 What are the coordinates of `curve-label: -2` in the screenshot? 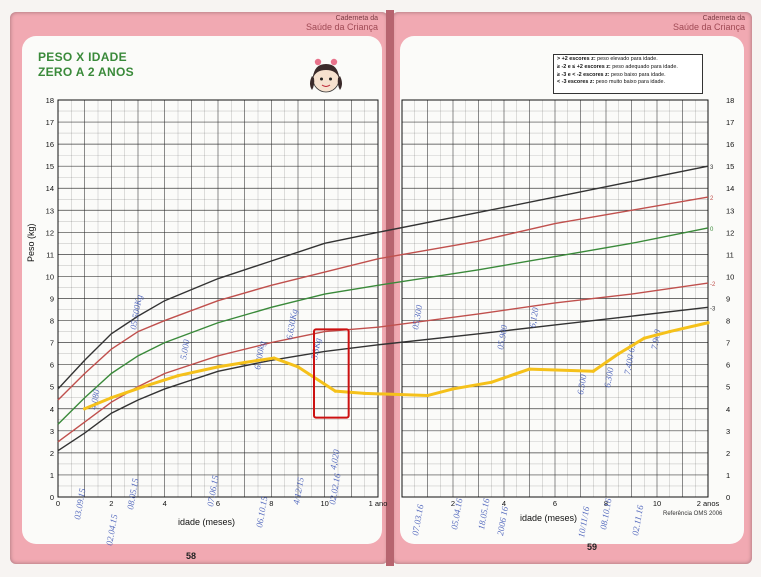 It's located at (713, 285).